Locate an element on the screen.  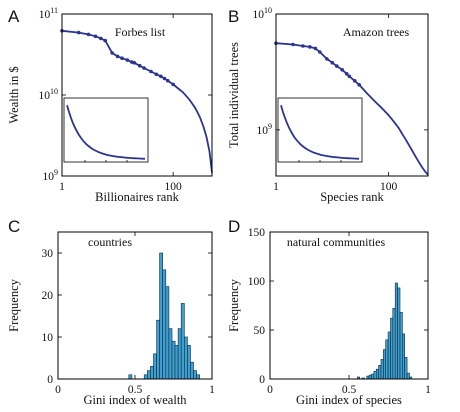
y-tick-label: 109 is located at coordinates (51, 175).